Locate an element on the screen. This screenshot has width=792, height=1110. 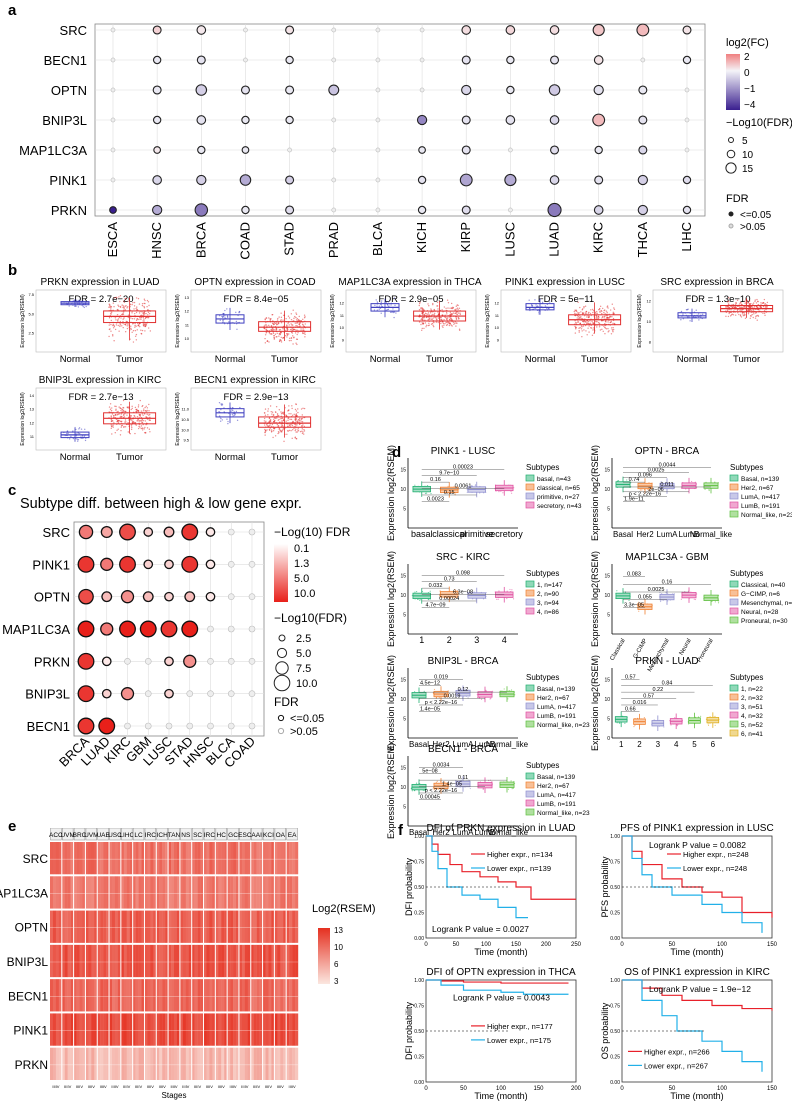
bubble-bnip3l-gbm is located at coordinates (148, 693).